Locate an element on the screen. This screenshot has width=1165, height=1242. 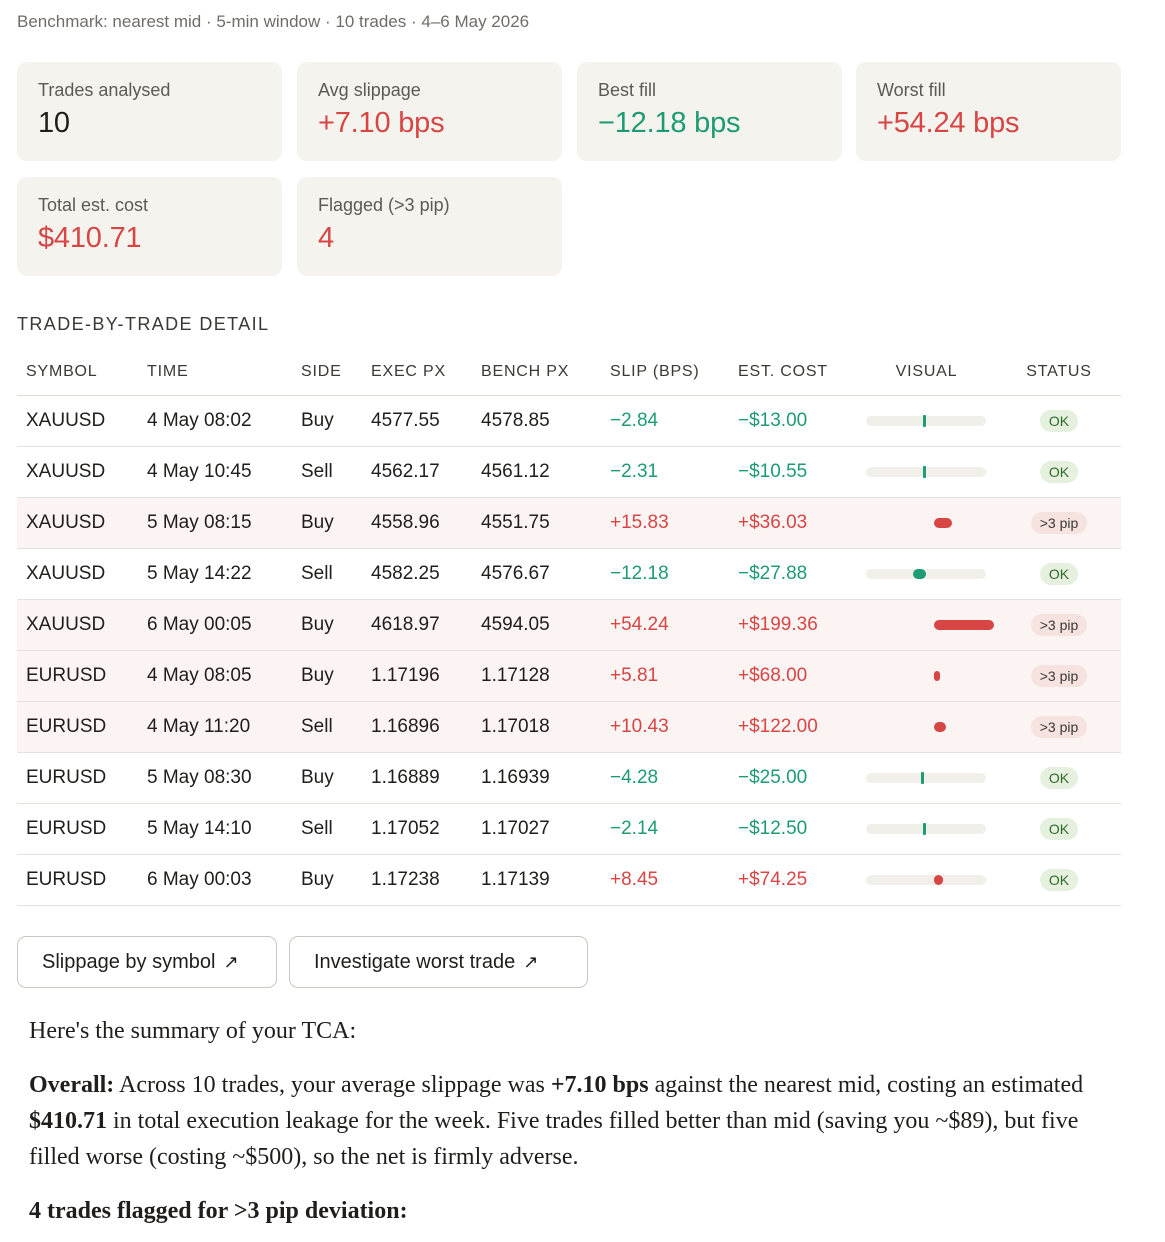
cell-bench-px: 4551.75 is located at coordinates (515, 522).